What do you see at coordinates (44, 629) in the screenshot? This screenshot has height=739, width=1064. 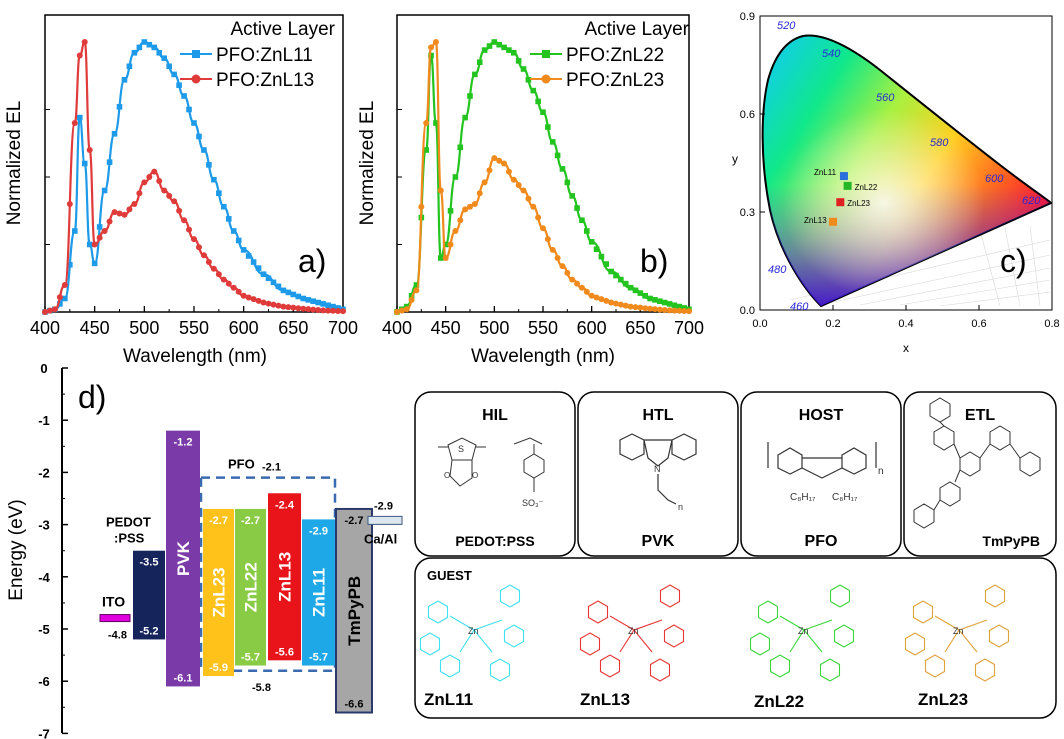 I see `pd-y-tick-label: -5` at bounding box center [44, 629].